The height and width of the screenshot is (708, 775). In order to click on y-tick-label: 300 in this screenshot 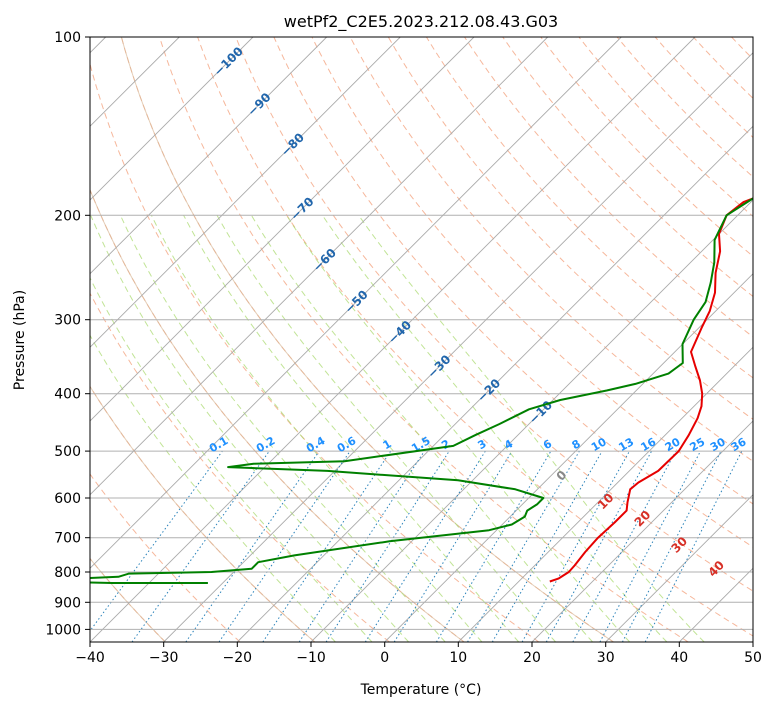, I will do `click(67, 321)`.